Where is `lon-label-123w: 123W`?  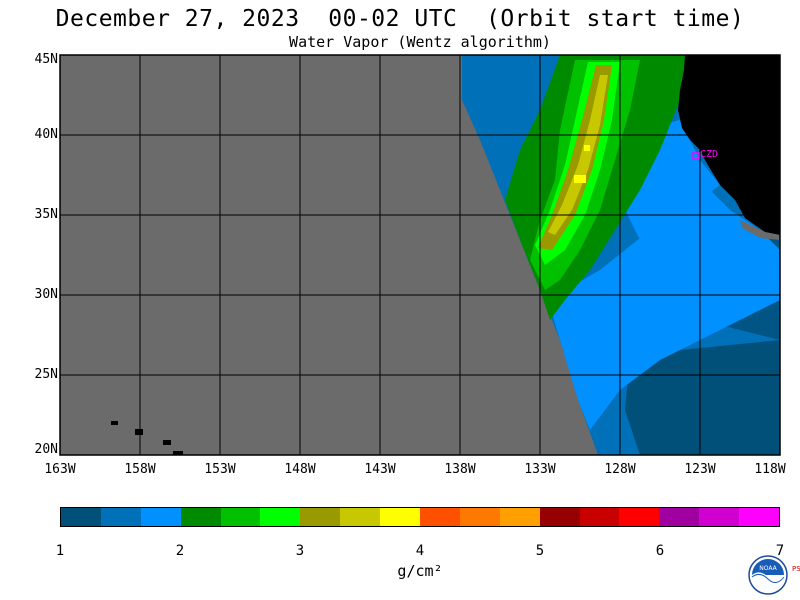
lon-label-123w: 123W is located at coordinates (700, 469).